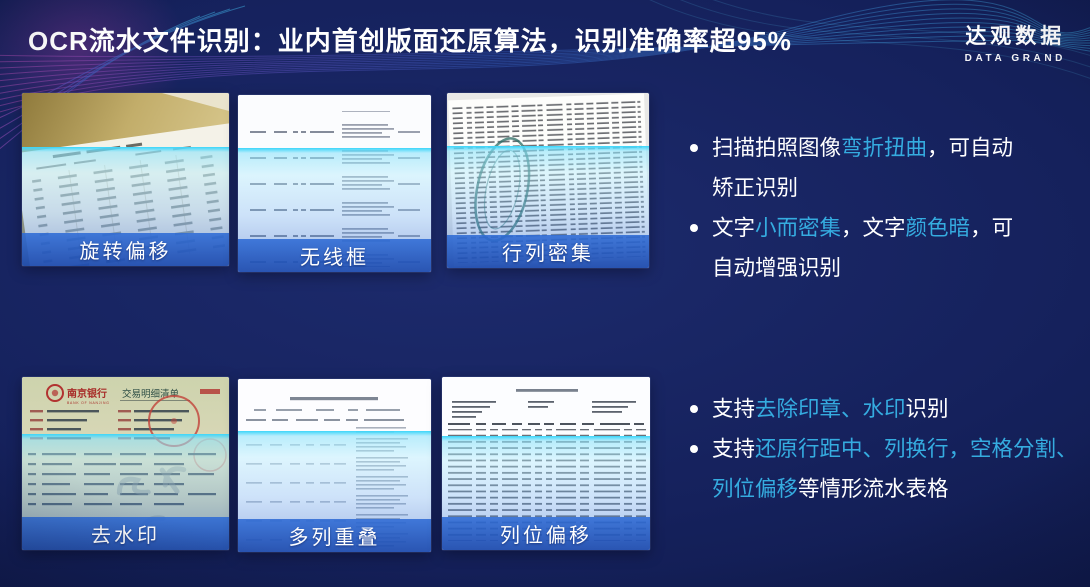  I want to click on thumbnail-watermark: 南京银行 BANK OF NANJING 交易明细清单, so click(125, 463).